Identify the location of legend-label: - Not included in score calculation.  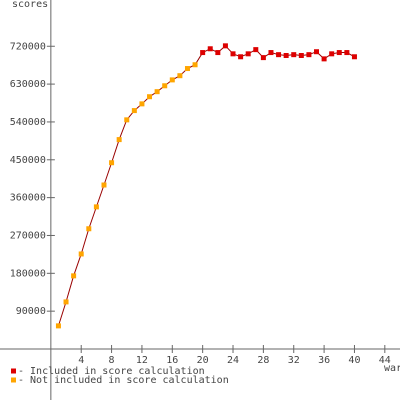
(123, 380).